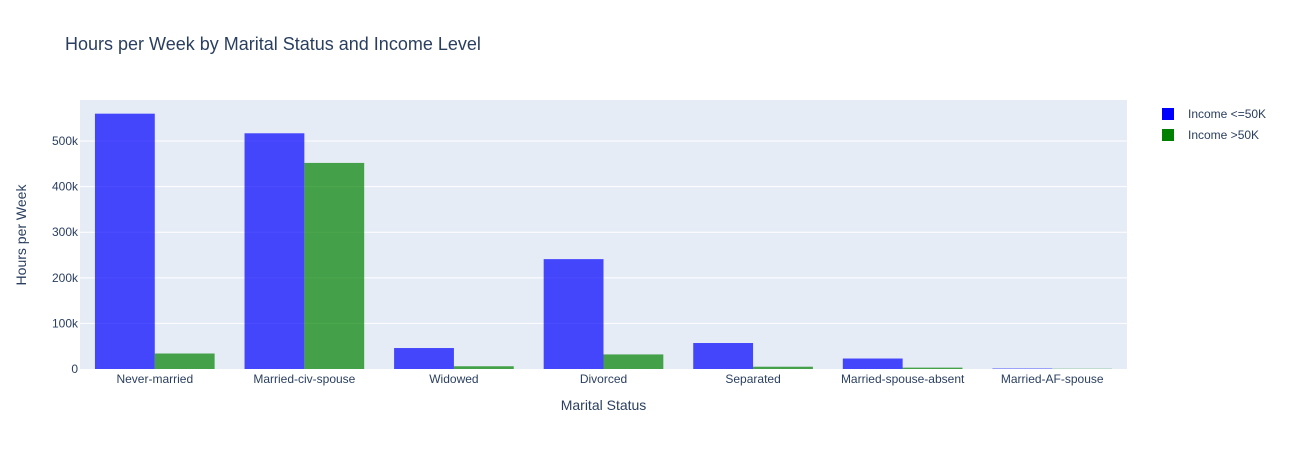 This screenshot has width=1298, height=455. Describe the element at coordinates (752, 379) in the screenshot. I see `x-tick-label: Separated` at that location.